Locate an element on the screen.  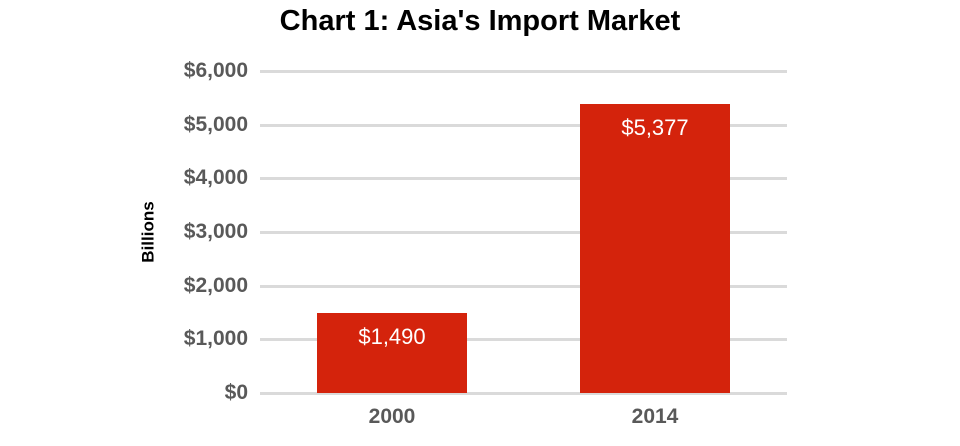
y-tick-label: $3,000 is located at coordinates (215, 231).